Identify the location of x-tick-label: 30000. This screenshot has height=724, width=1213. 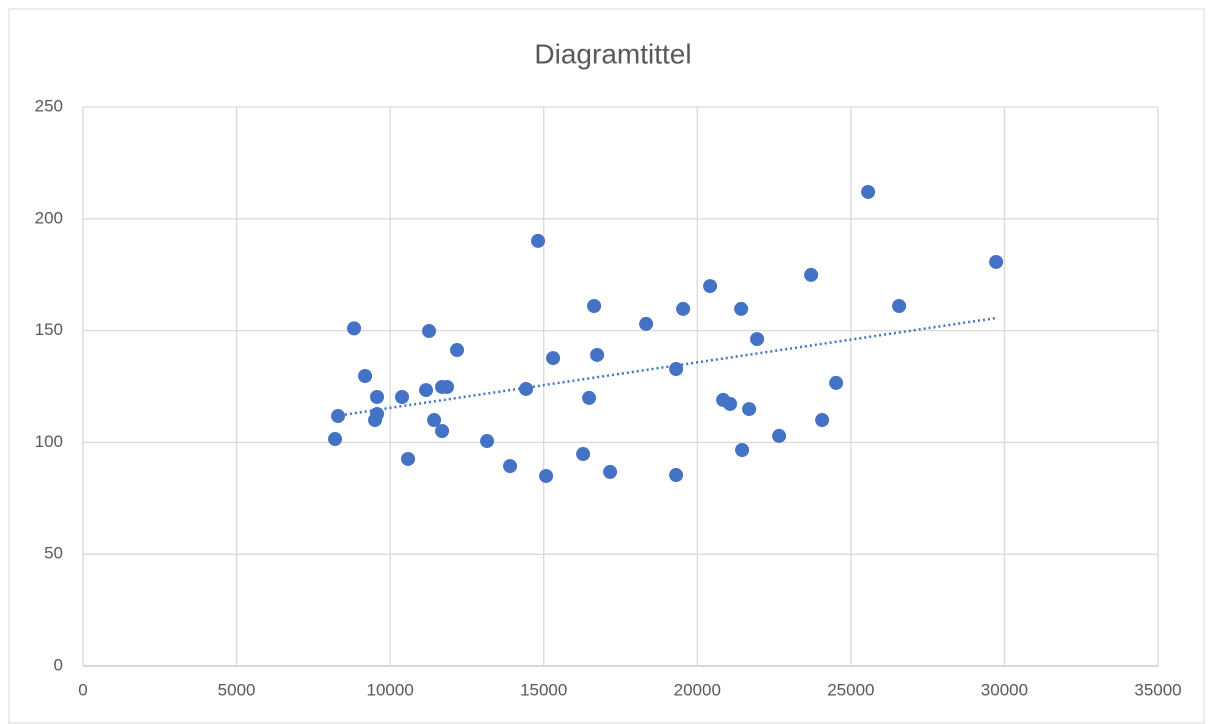
(1004, 689).